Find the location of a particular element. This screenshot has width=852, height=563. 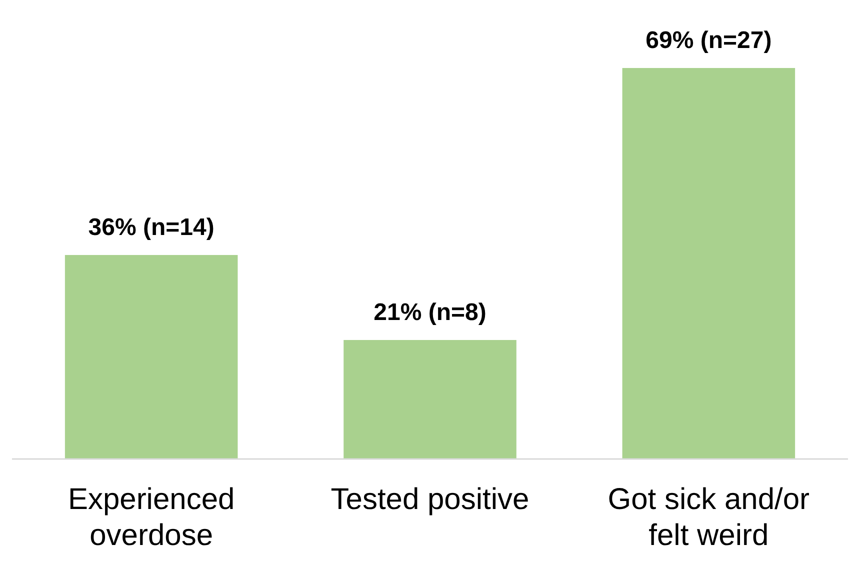

data-label: 21% (n=8) is located at coordinates (430, 312).